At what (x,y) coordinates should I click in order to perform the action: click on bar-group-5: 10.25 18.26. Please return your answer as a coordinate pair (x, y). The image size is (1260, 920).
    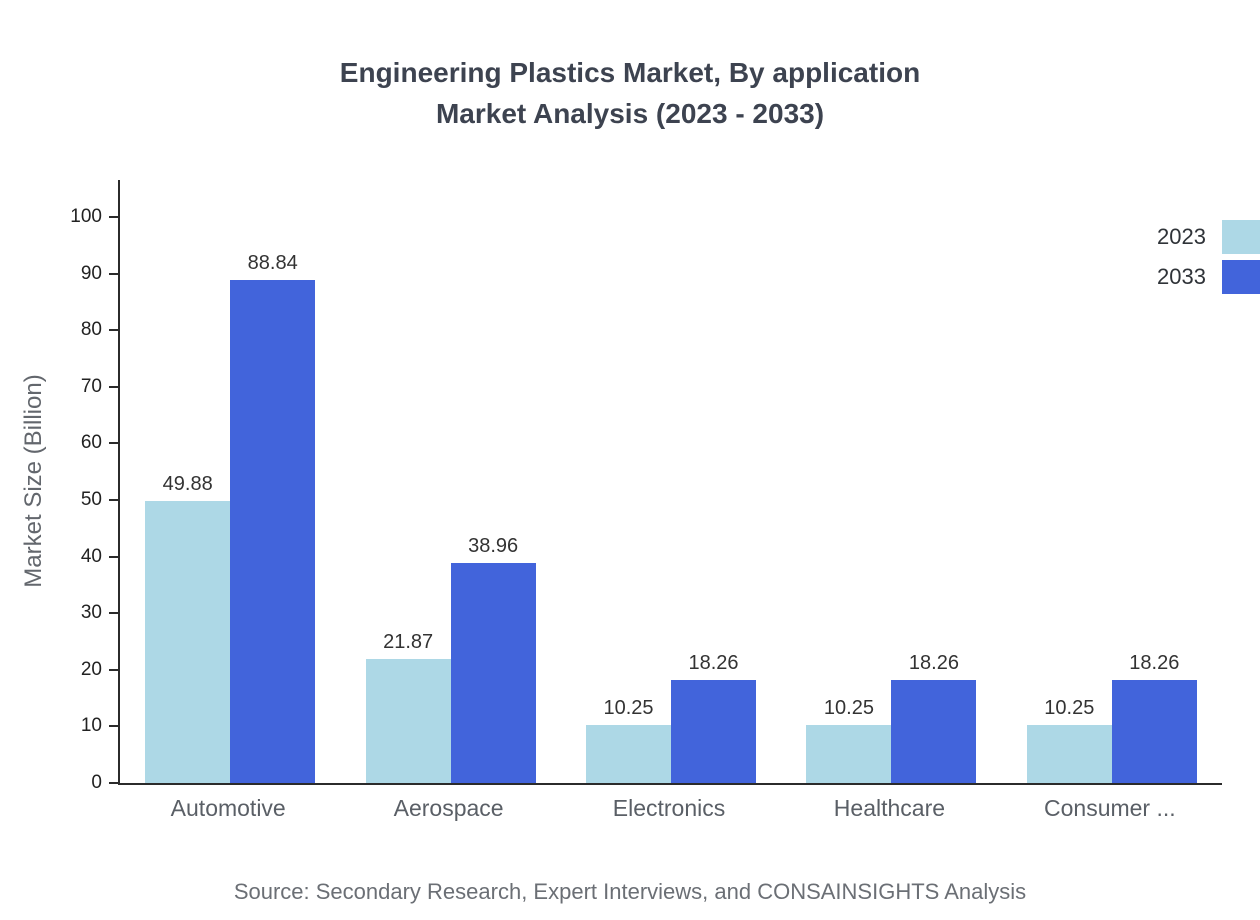
    Looking at the image, I should click on (1112, 481).